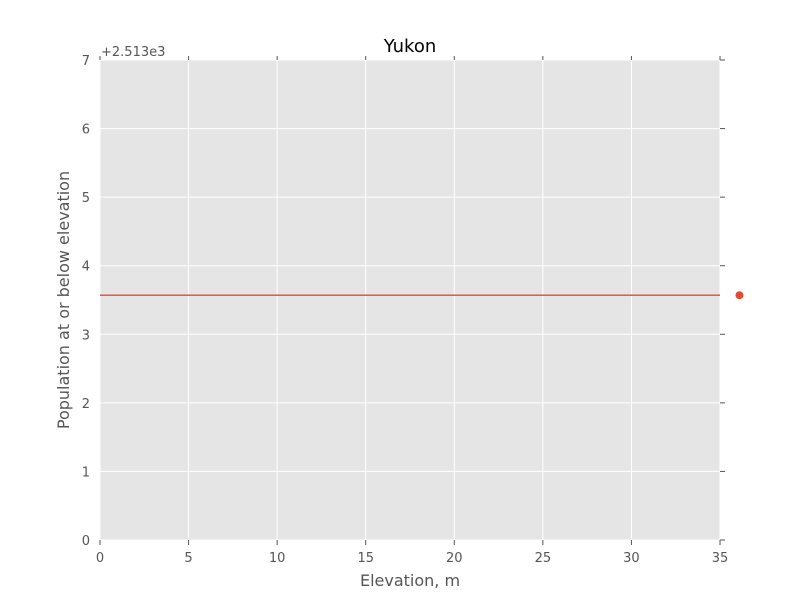 This screenshot has width=800, height=604. What do you see at coordinates (86, 130) in the screenshot?
I see `y-tick-label: 6` at bounding box center [86, 130].